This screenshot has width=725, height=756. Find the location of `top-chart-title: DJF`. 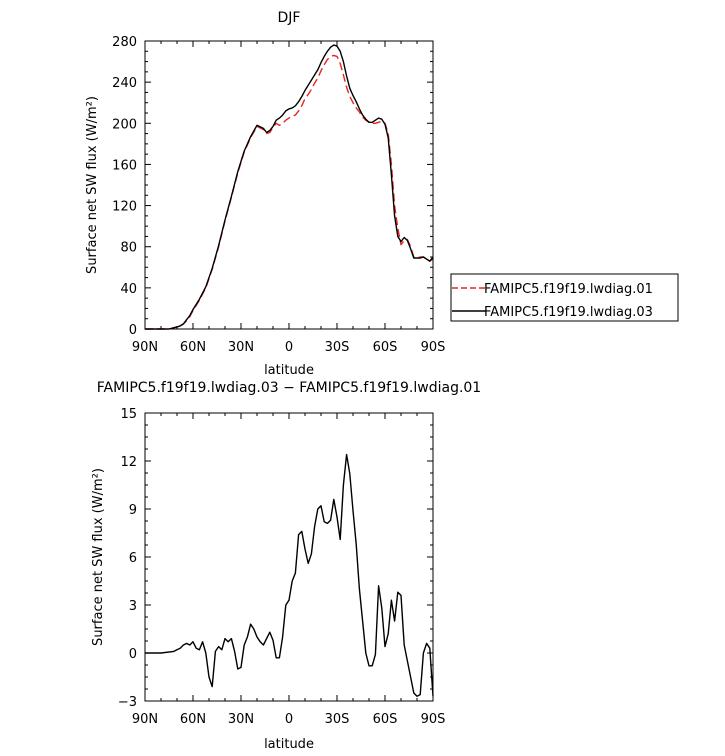

top-chart-title: DJF is located at coordinates (289, 18).